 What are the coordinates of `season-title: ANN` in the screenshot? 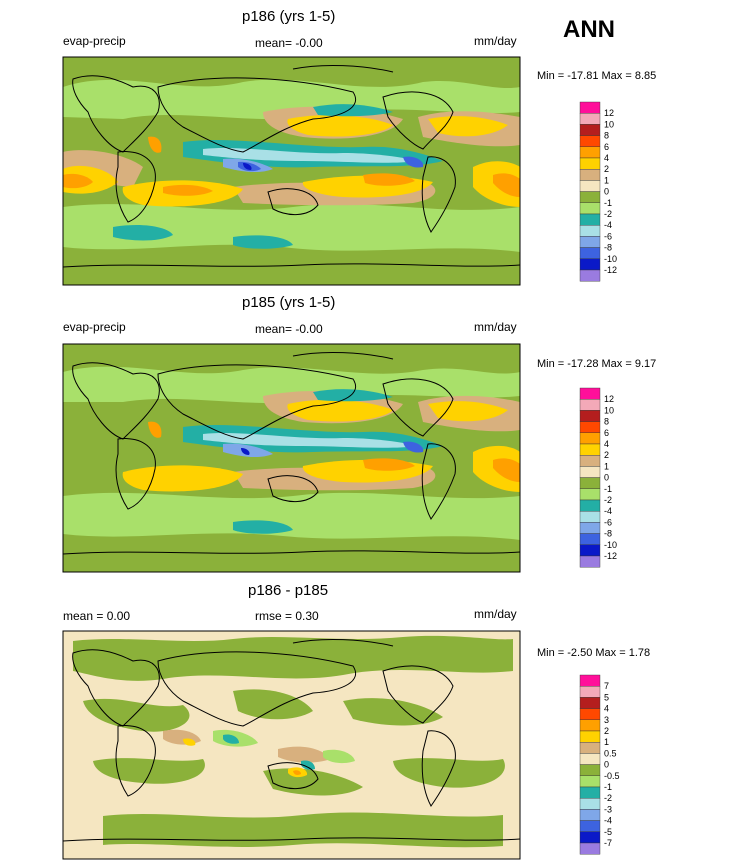 It's located at (589, 29).